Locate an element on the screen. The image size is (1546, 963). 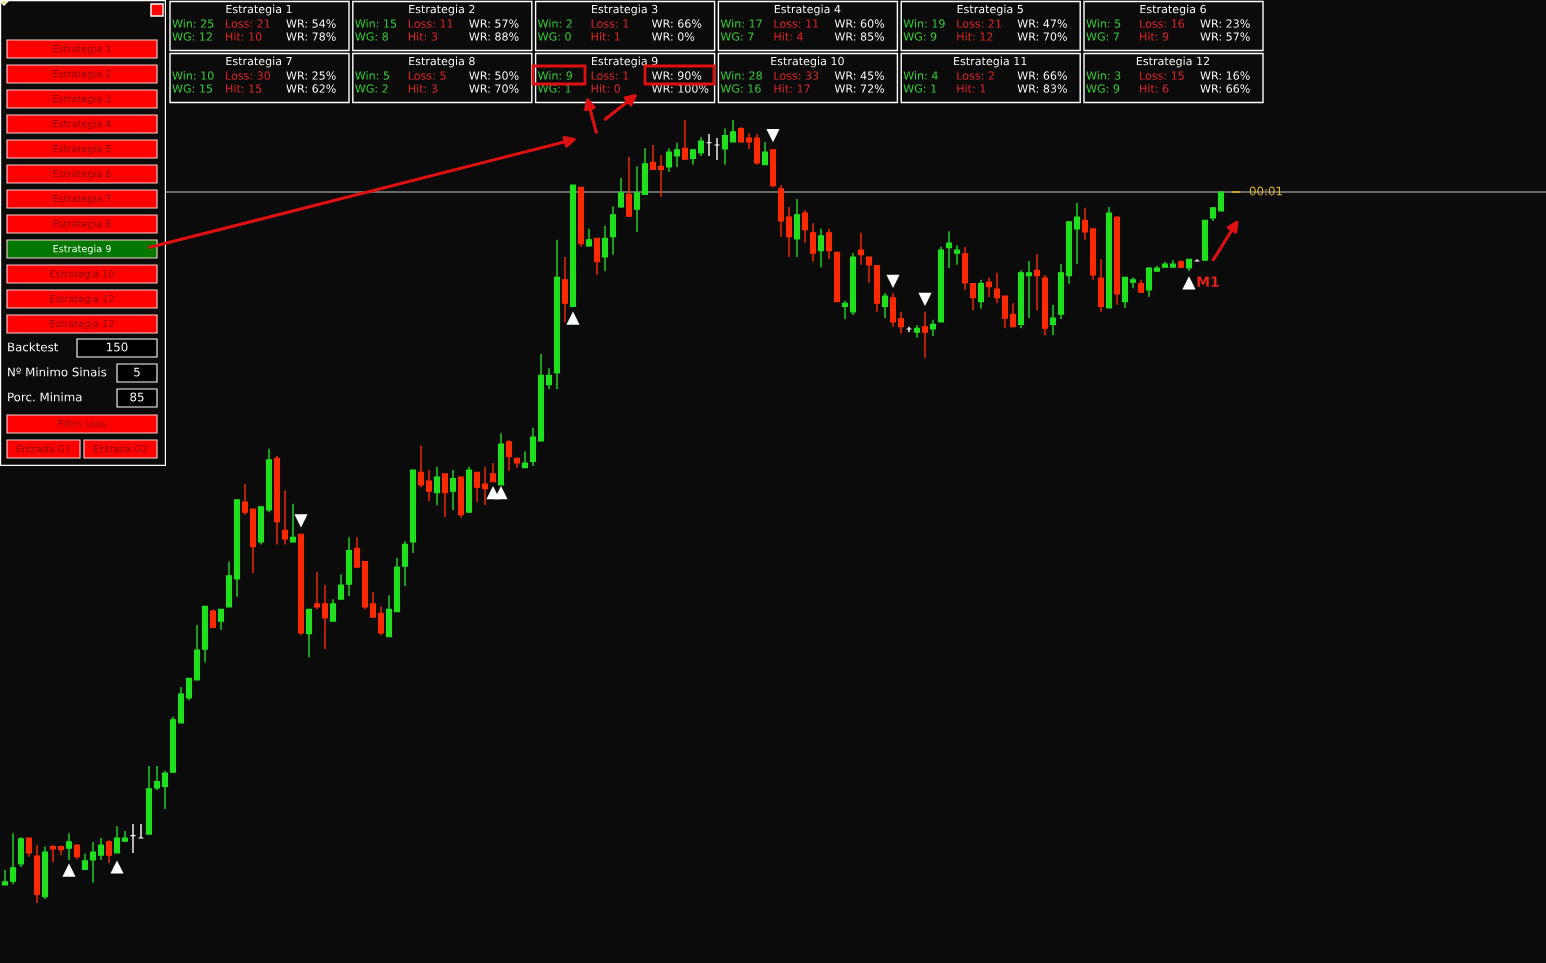
annotation: 150 is located at coordinates (117, 347).